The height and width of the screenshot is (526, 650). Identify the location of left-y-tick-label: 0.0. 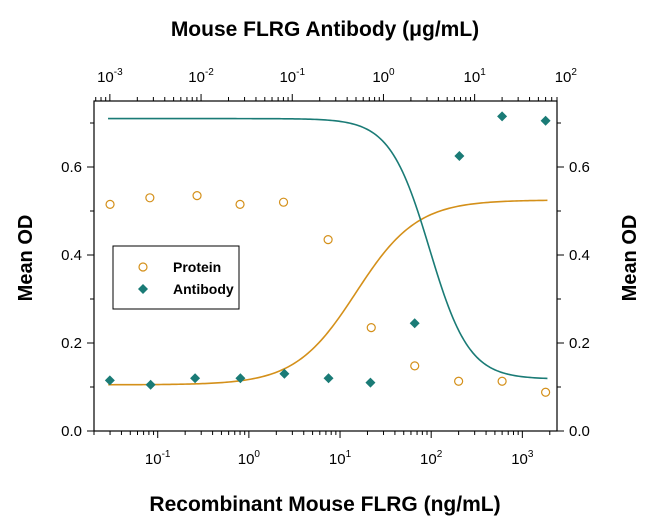
(71, 431).